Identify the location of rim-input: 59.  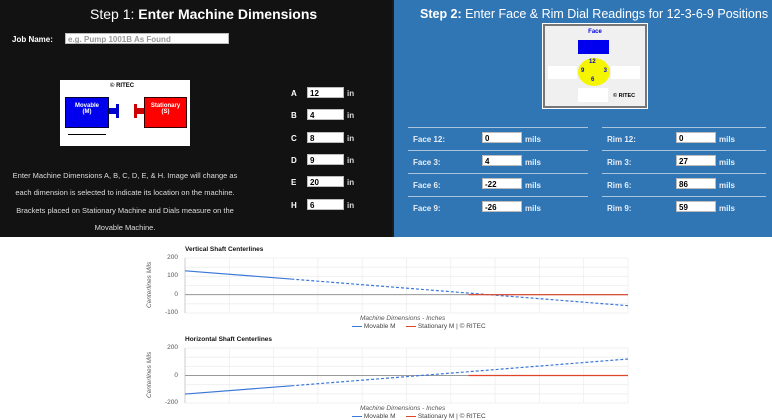
(696, 206).